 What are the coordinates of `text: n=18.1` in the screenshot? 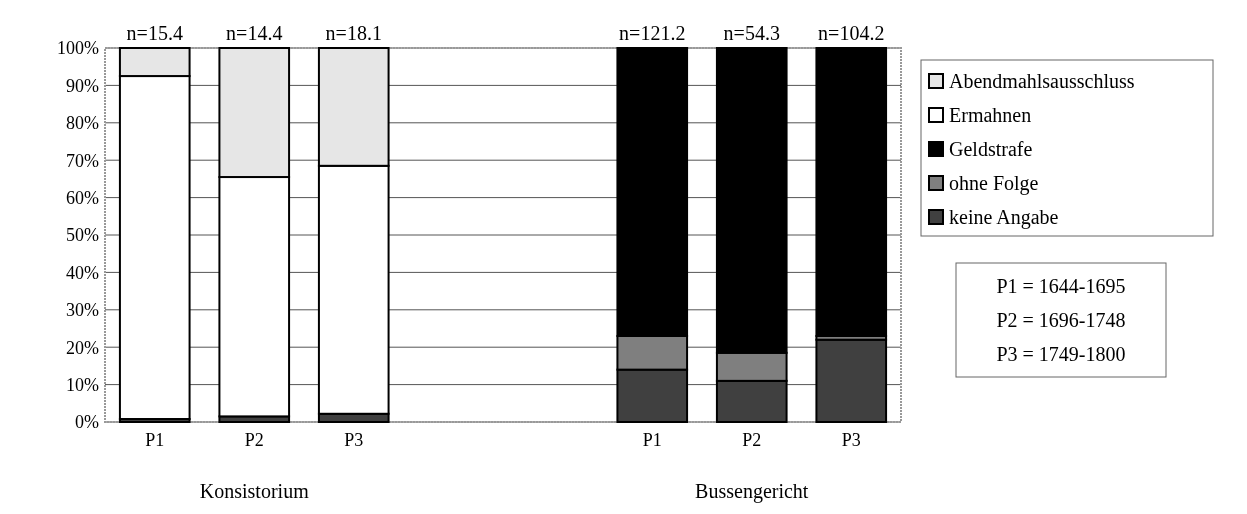 It's located at (353, 33).